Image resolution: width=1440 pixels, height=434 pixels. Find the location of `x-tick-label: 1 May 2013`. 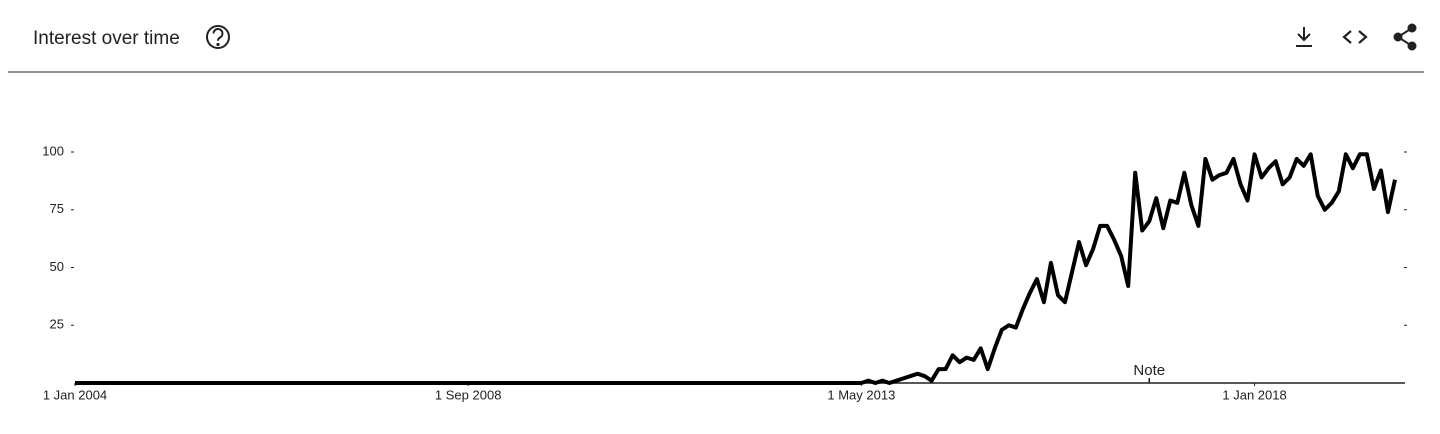

x-tick-label: 1 May 2013 is located at coordinates (861, 394).